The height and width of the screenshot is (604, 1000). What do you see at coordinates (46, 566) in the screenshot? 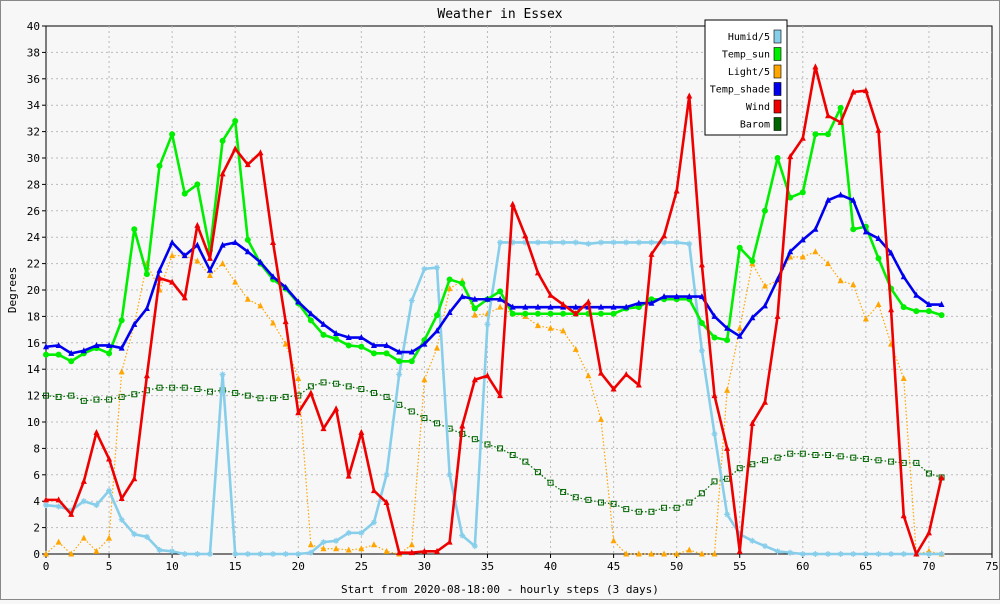
I see `x-tick-label: 0` at bounding box center [46, 566].